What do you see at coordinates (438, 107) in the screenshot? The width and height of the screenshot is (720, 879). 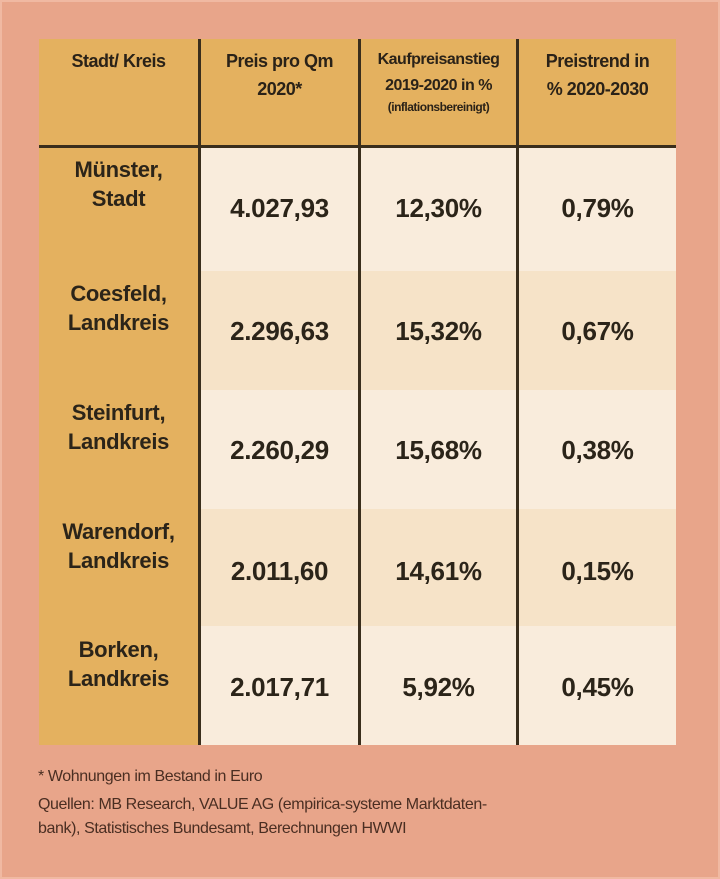 I see `header-increase-line3: (inflationsbereinigt)` at bounding box center [438, 107].